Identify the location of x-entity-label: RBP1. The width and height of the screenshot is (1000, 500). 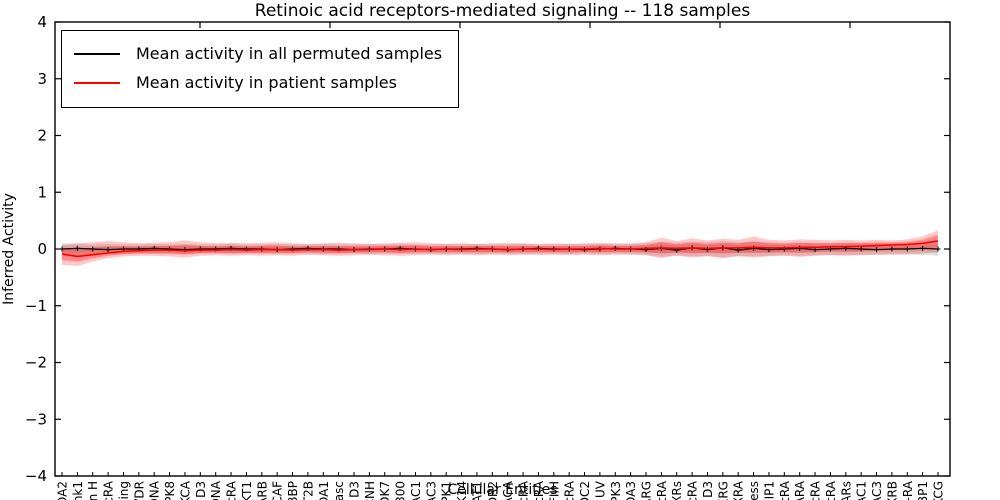
(923, 490).